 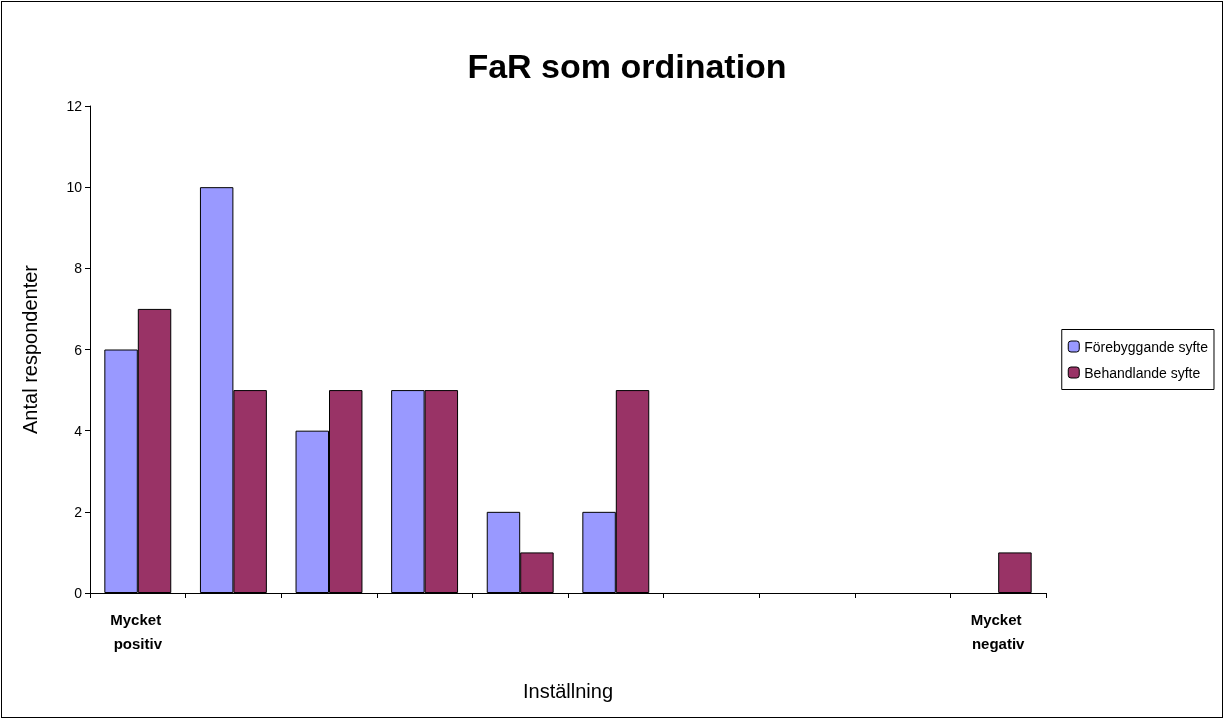 I want to click on y-axis-title: Antal respondenter, so click(x=30, y=349).